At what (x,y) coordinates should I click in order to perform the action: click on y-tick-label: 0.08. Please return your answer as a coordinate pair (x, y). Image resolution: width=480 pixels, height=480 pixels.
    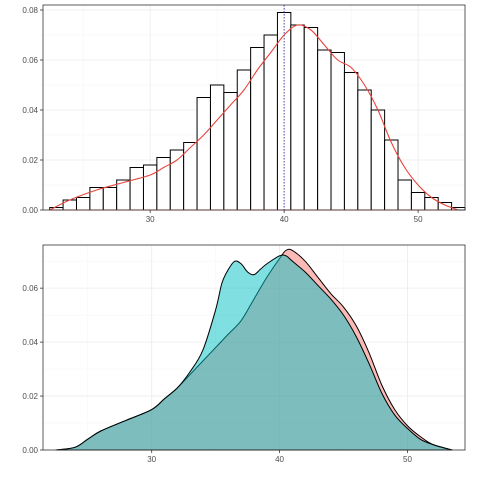
    Looking at the image, I should click on (30, 10).